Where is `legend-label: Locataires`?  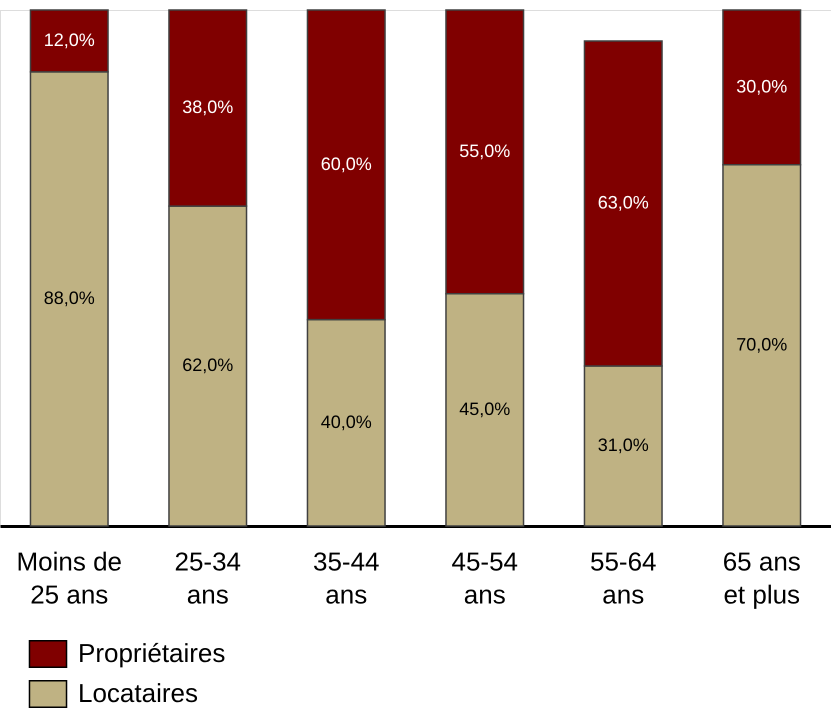 legend-label: Locataires is located at coordinates (138, 693).